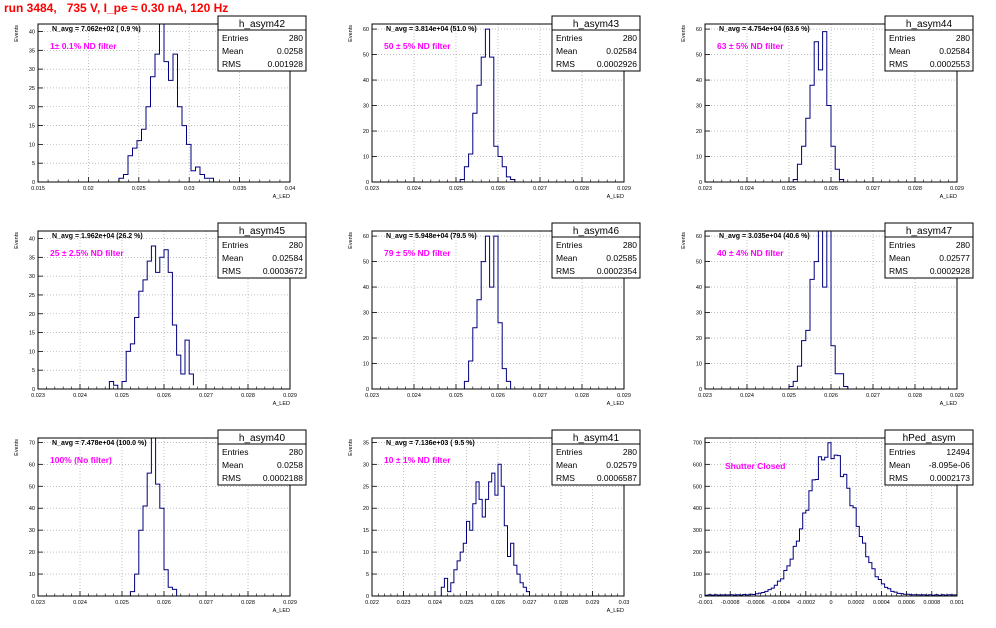 The width and height of the screenshot is (996, 628). What do you see at coordinates (32, 296) in the screenshot?
I see `y-tick-label: 25` at bounding box center [32, 296].